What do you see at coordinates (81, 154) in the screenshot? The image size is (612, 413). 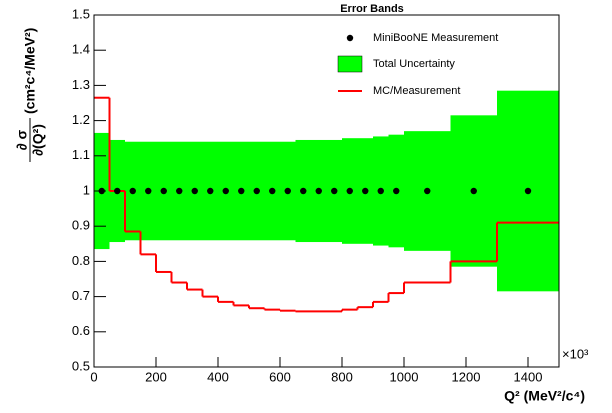 I see `y-tick-label: 1.1` at bounding box center [81, 154].